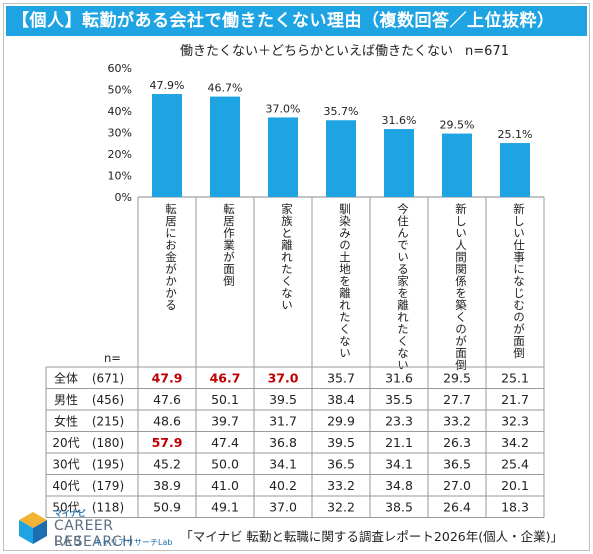  I want to click on chart-title: 【個人】転勤がある会社で働きたくない理由（複数回答／上位抜粋）, so click(296, 21).